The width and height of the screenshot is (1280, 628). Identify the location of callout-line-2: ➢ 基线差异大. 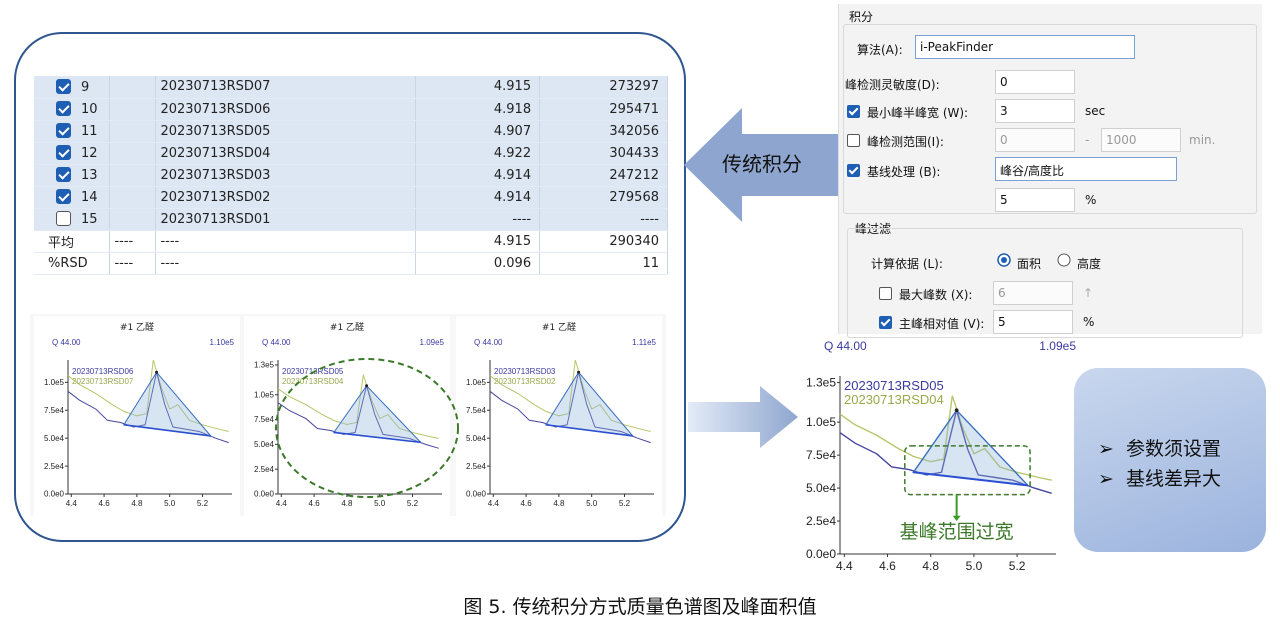
(1160, 479).